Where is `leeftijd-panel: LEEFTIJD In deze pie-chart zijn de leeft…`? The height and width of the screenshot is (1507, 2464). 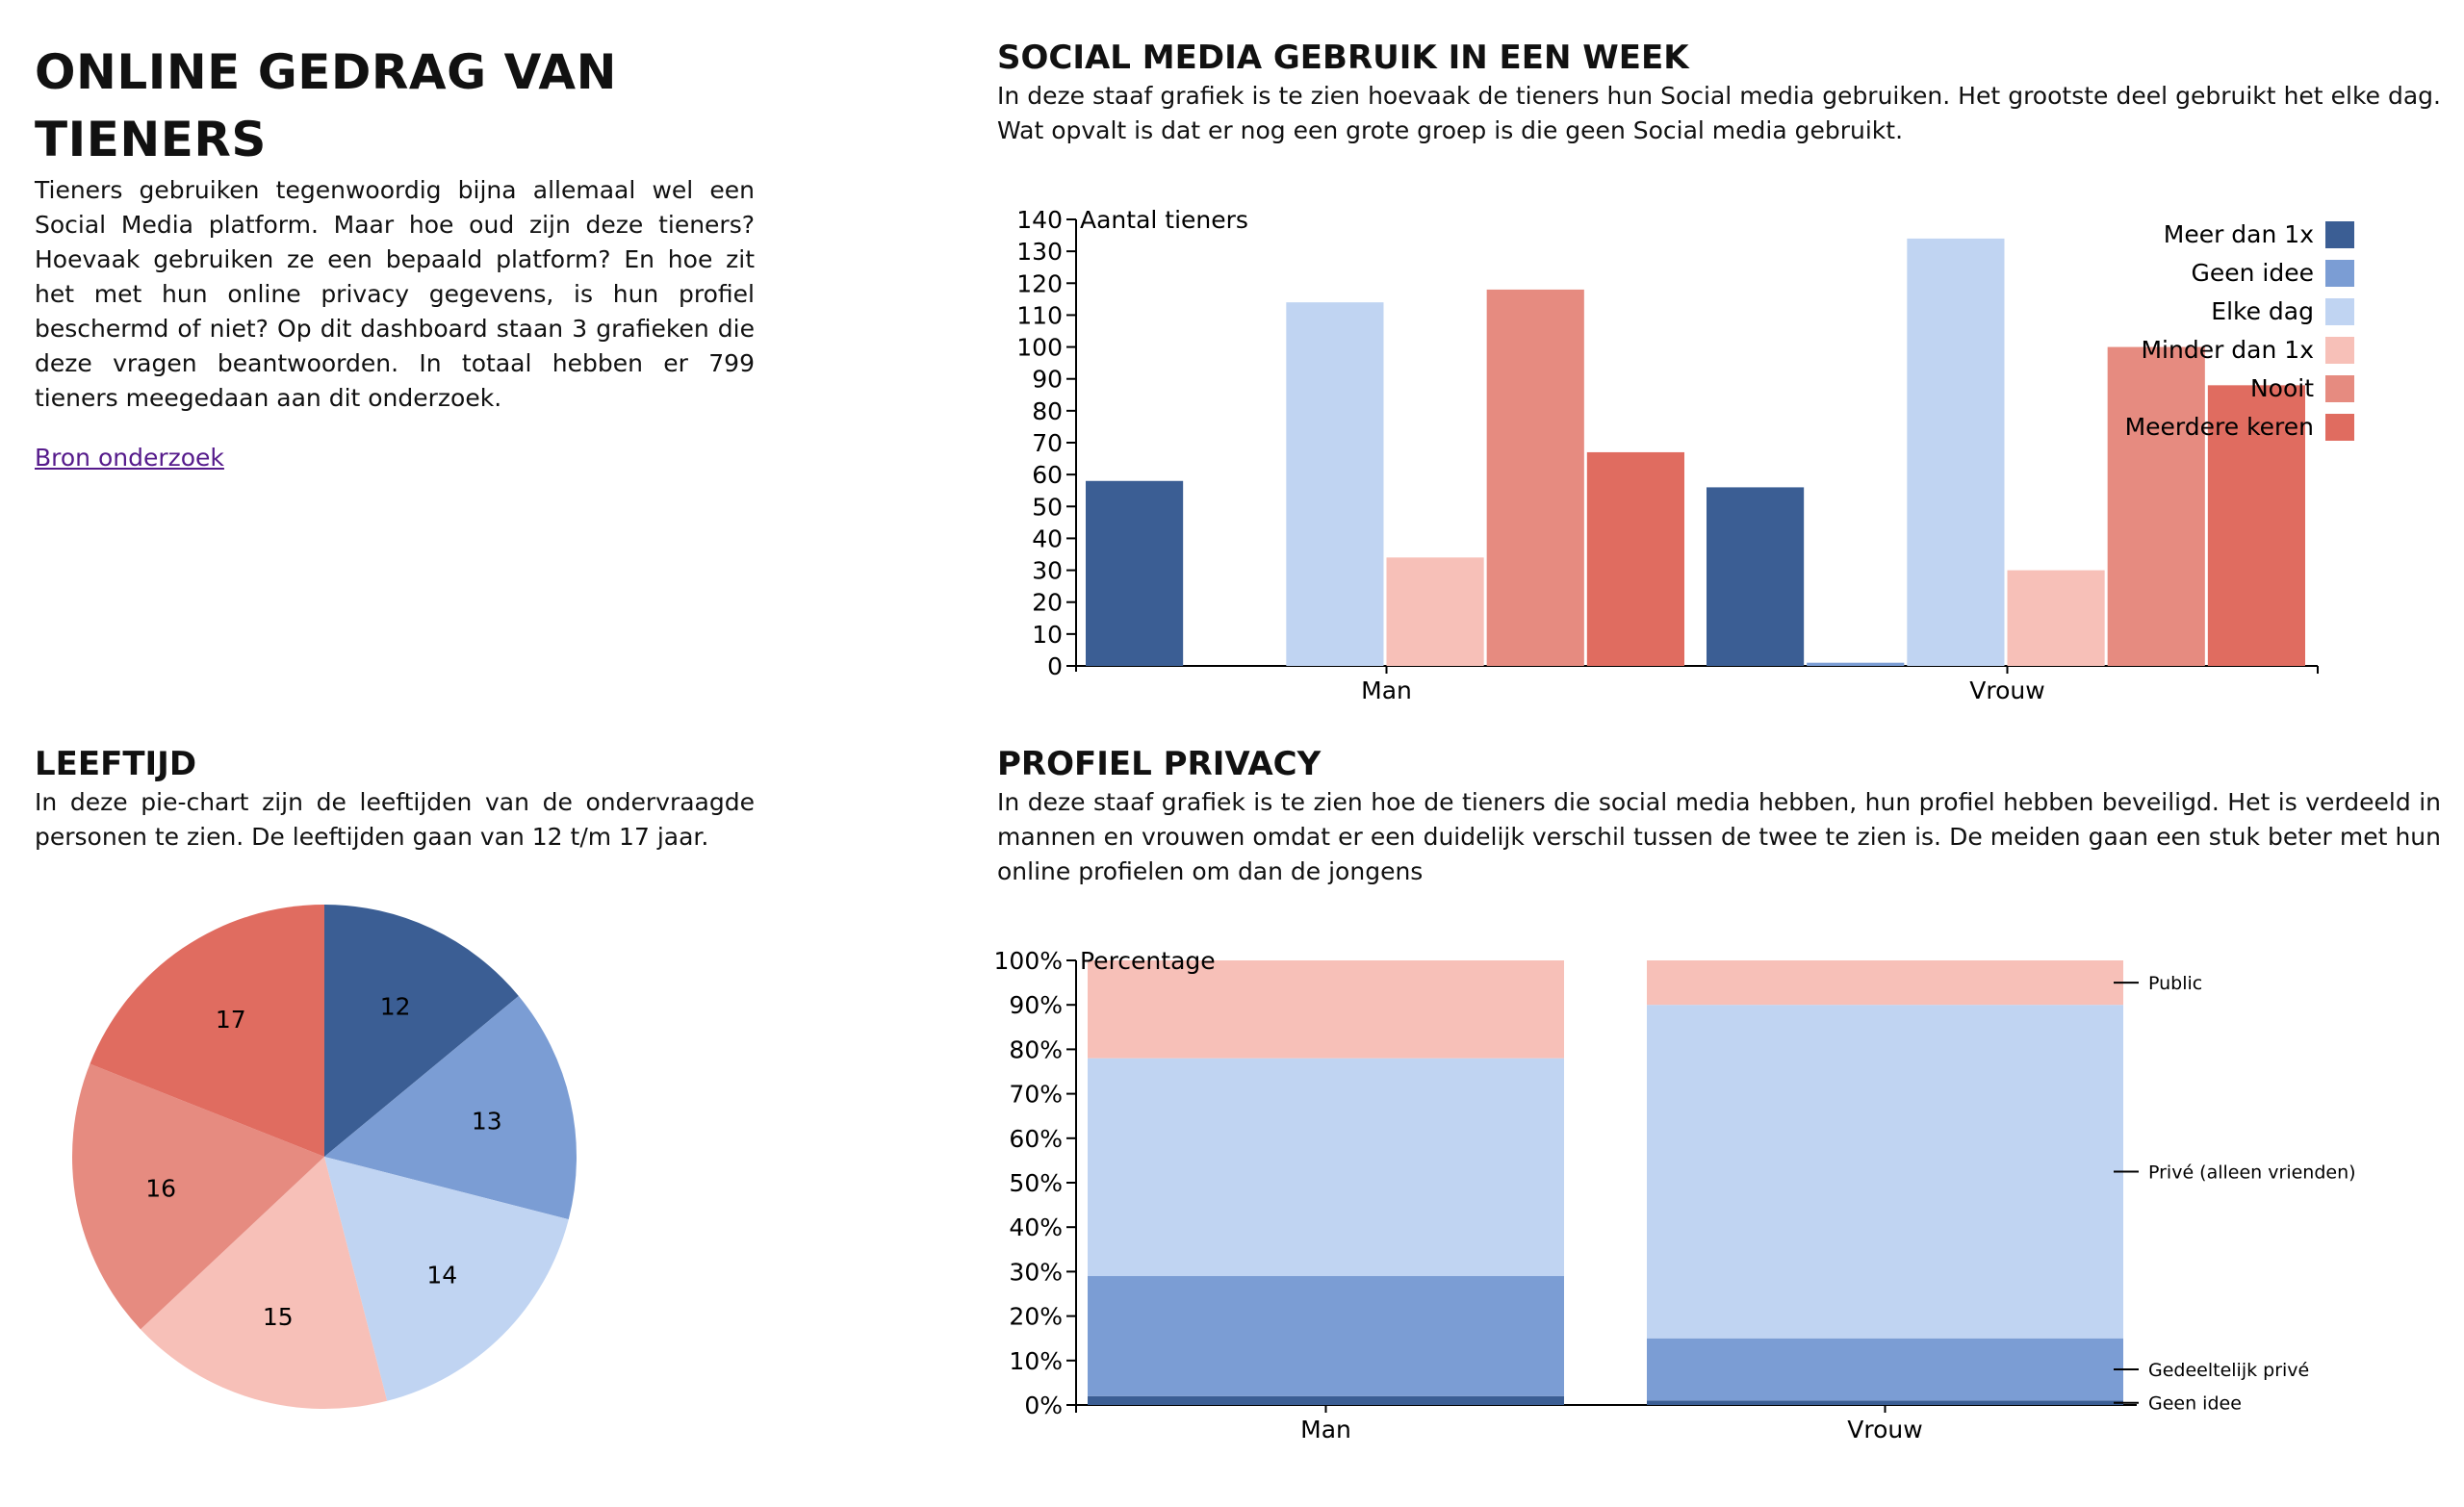 leeftijd-panel: LEEFTIJD In deze pie-chart zijn de leeft… is located at coordinates (395, 799).